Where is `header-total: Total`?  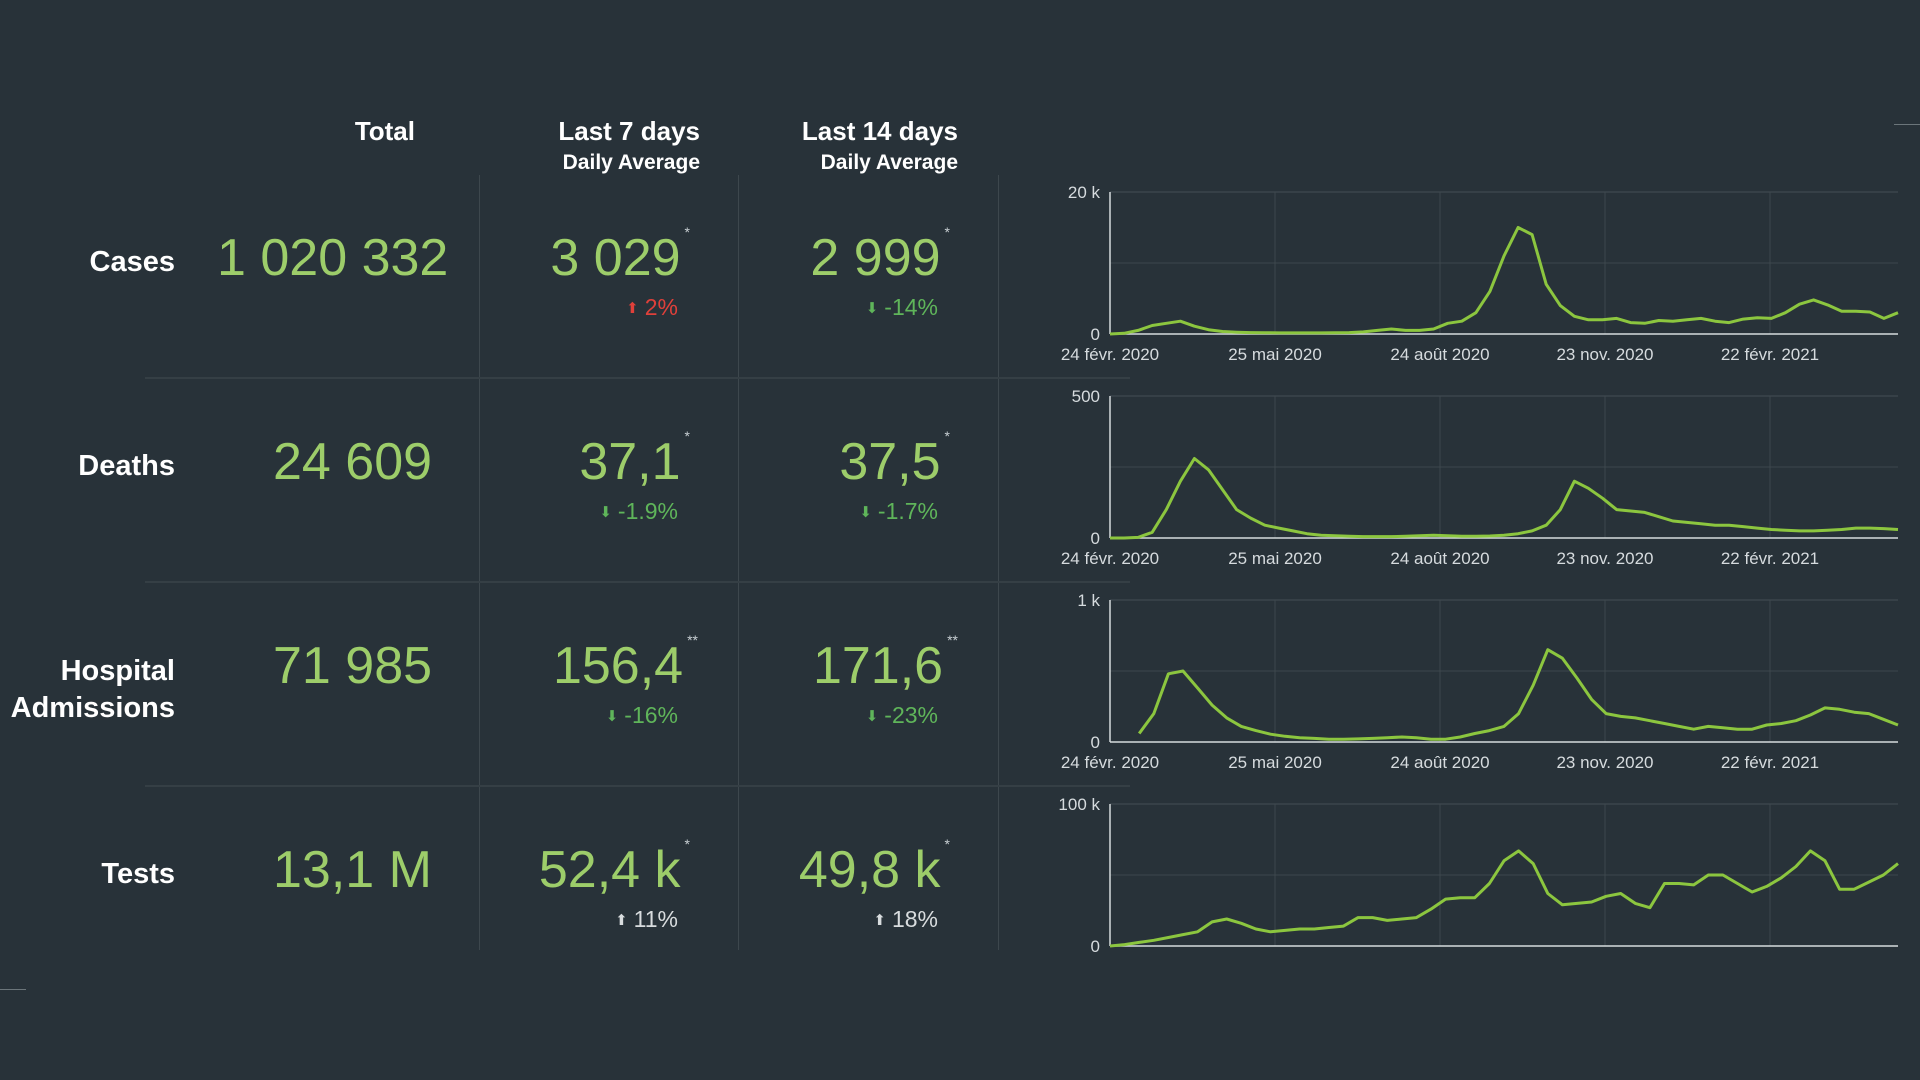 header-total: Total is located at coordinates (372, 131).